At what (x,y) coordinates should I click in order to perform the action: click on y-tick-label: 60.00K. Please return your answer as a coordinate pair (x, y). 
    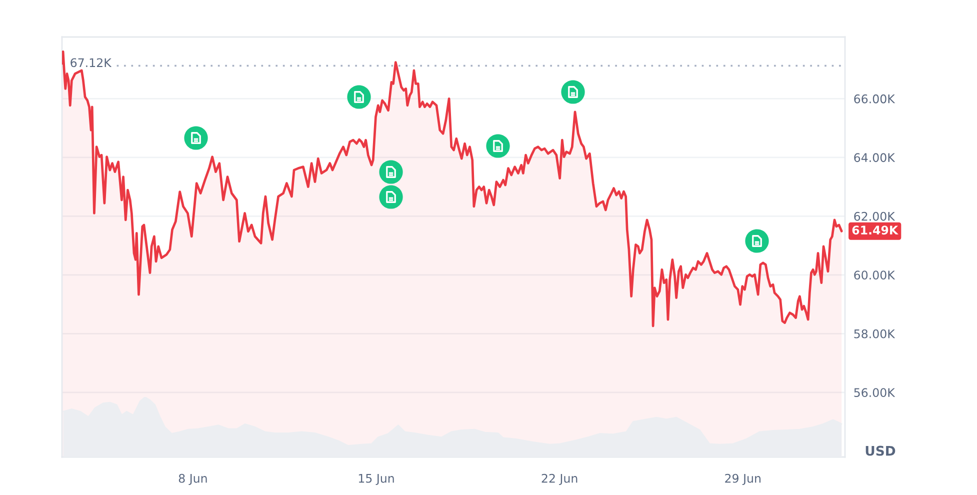
    Looking at the image, I should click on (875, 275).